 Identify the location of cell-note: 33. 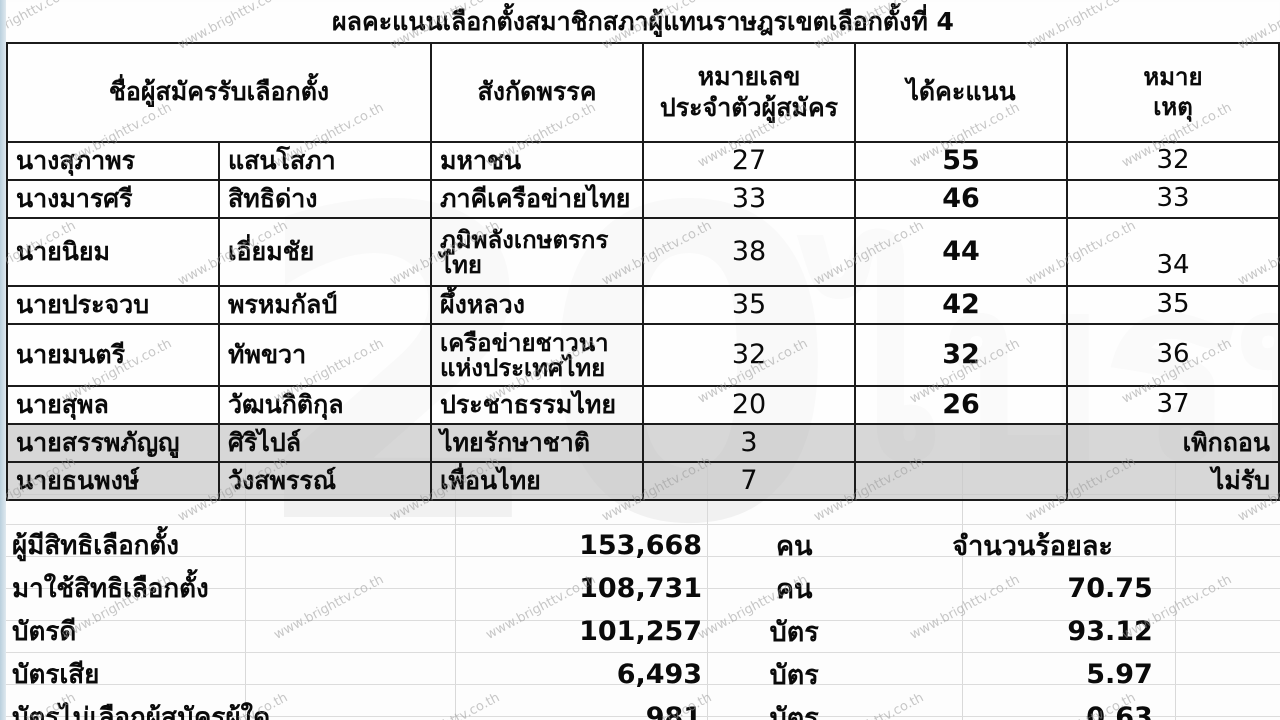
(1173, 199).